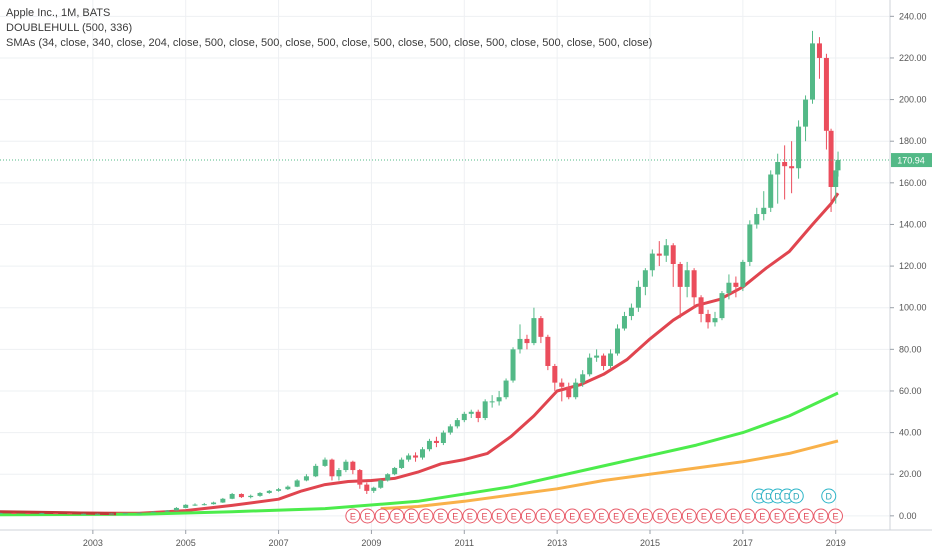  What do you see at coordinates (371, 543) in the screenshot?
I see `x-tick-label: 2009` at bounding box center [371, 543].